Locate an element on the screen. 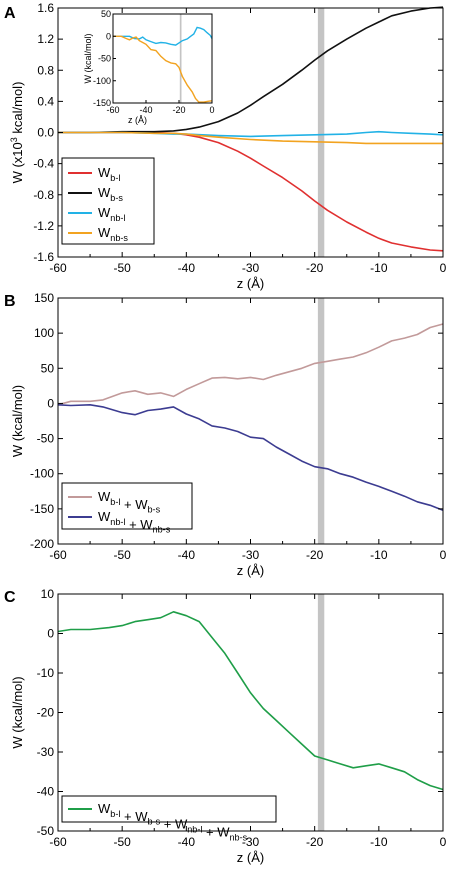 Image resolution: width=450 pixels, height=872 pixels. legend-entry: Wb-s is located at coordinates (110, 194).